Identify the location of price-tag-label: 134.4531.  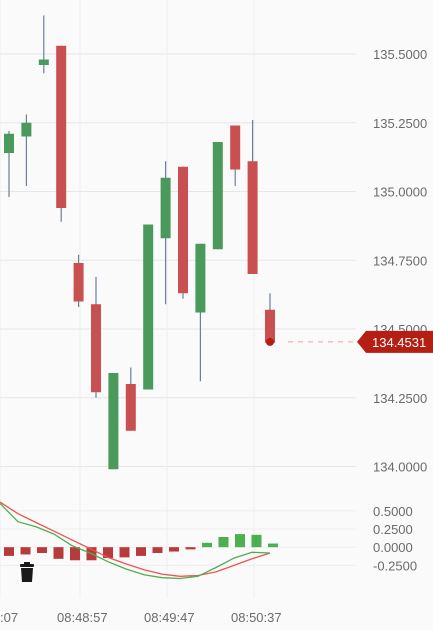
(399, 342).